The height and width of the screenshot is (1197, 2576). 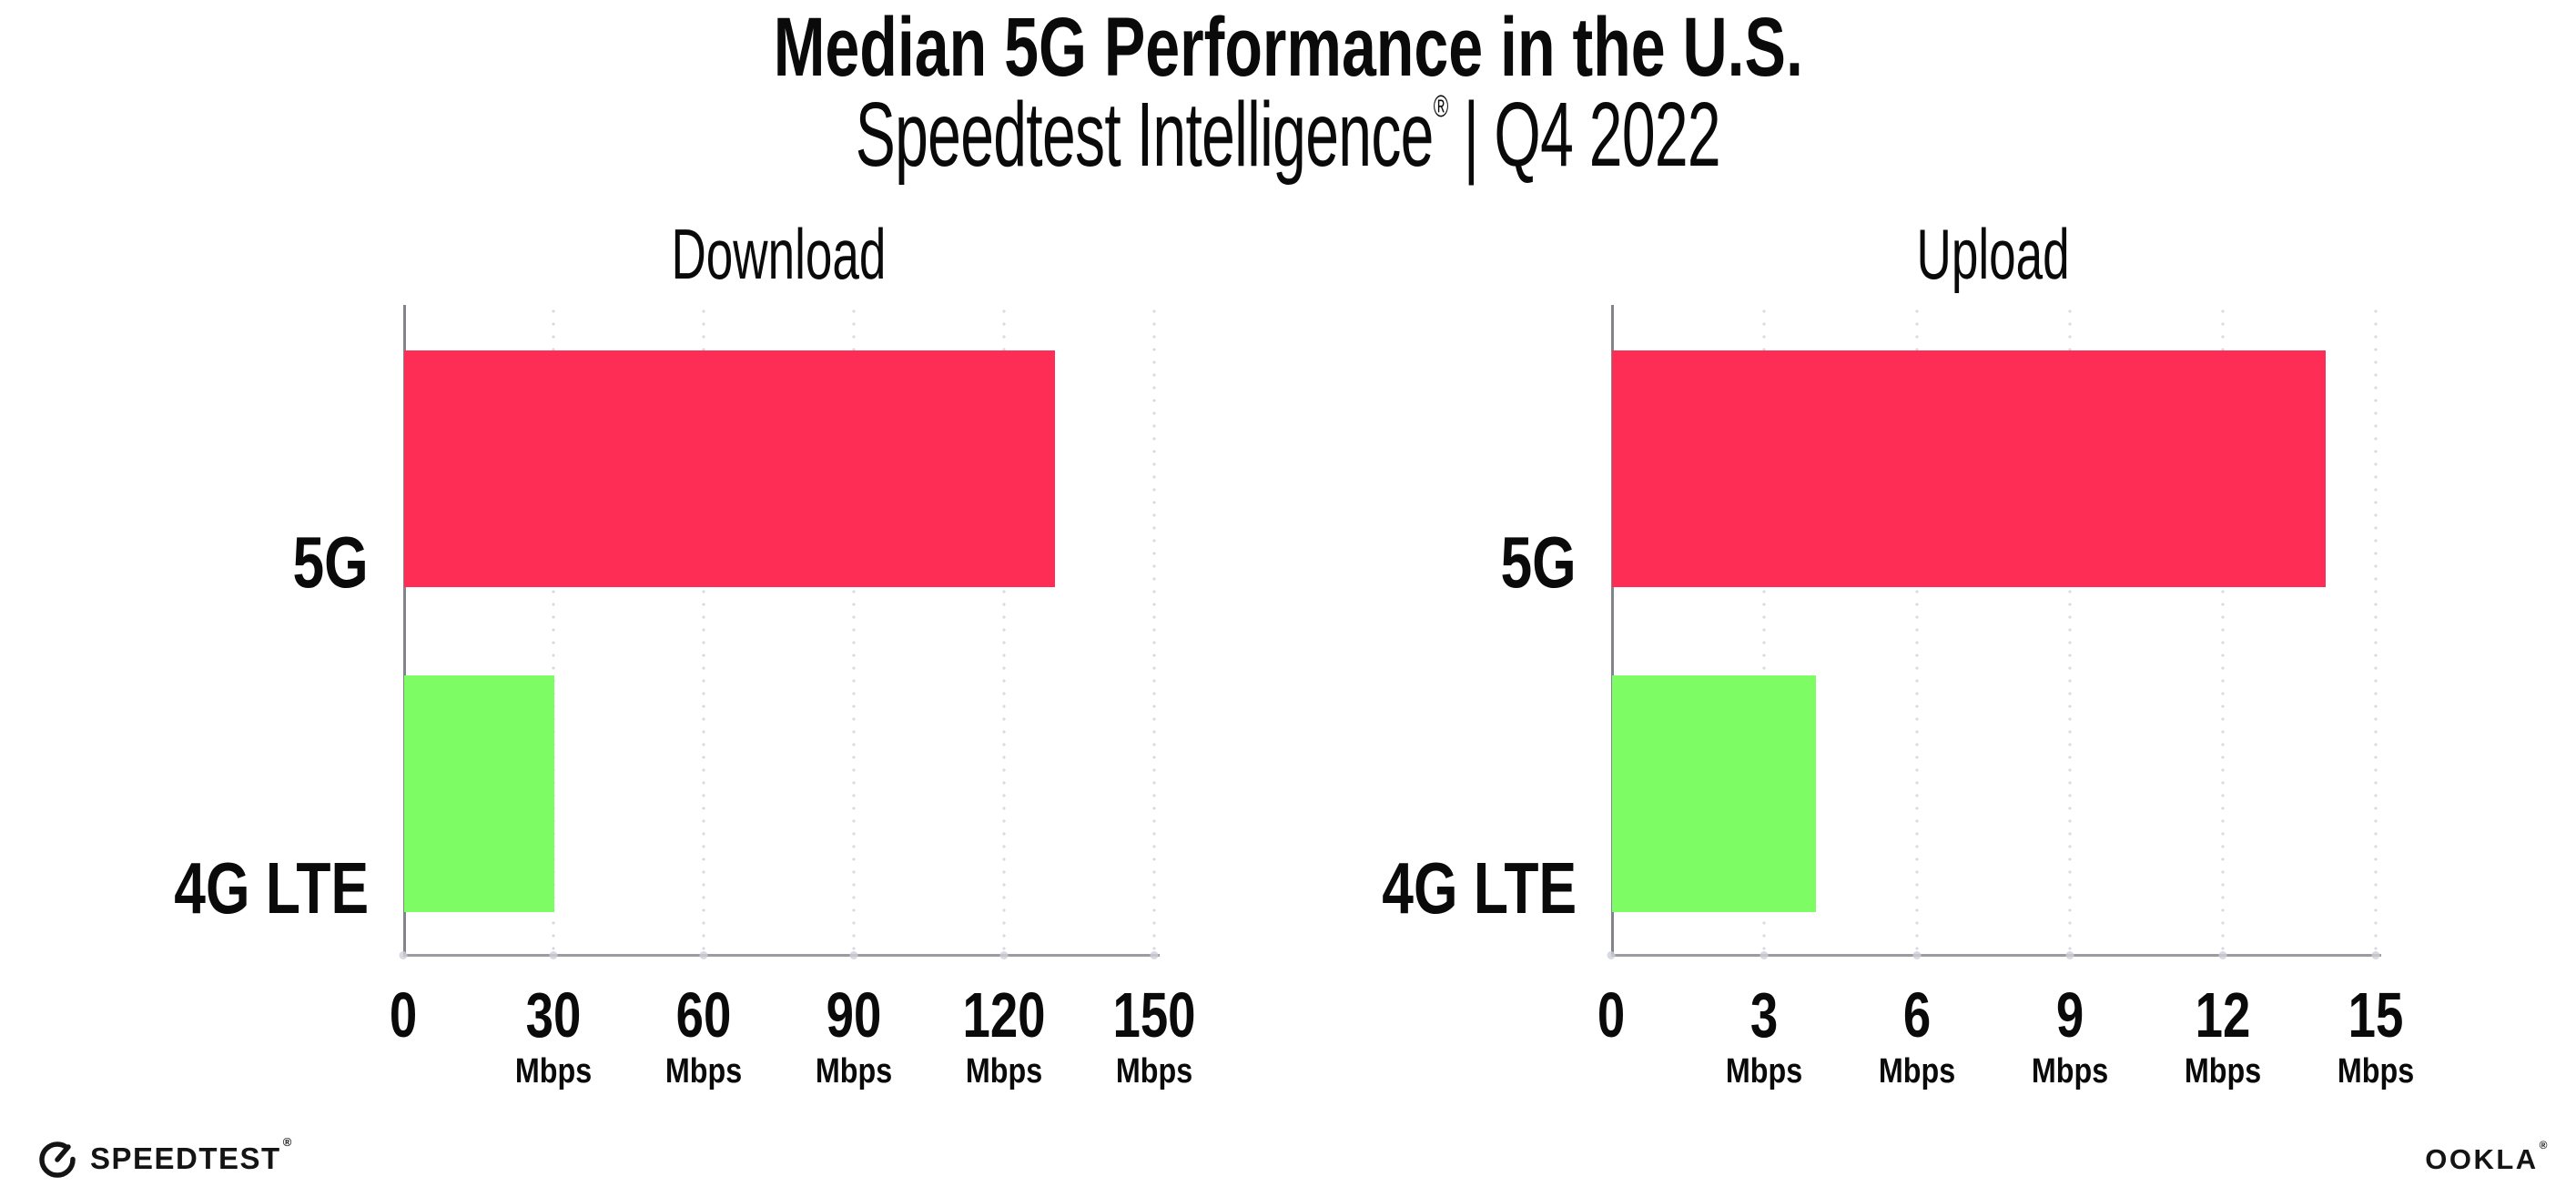 I want to click on x-axis-ticks-download: 0 30 Mbps 60 Mbps 90 Mbps 120 Mbps 150 Mbps, so click(x=793, y=1081).